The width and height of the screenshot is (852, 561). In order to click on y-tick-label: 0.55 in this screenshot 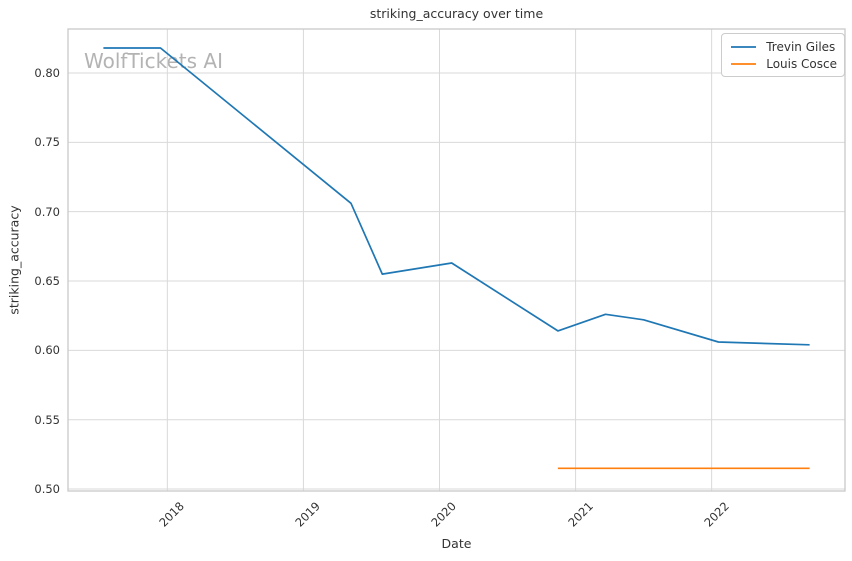, I will do `click(47, 419)`.